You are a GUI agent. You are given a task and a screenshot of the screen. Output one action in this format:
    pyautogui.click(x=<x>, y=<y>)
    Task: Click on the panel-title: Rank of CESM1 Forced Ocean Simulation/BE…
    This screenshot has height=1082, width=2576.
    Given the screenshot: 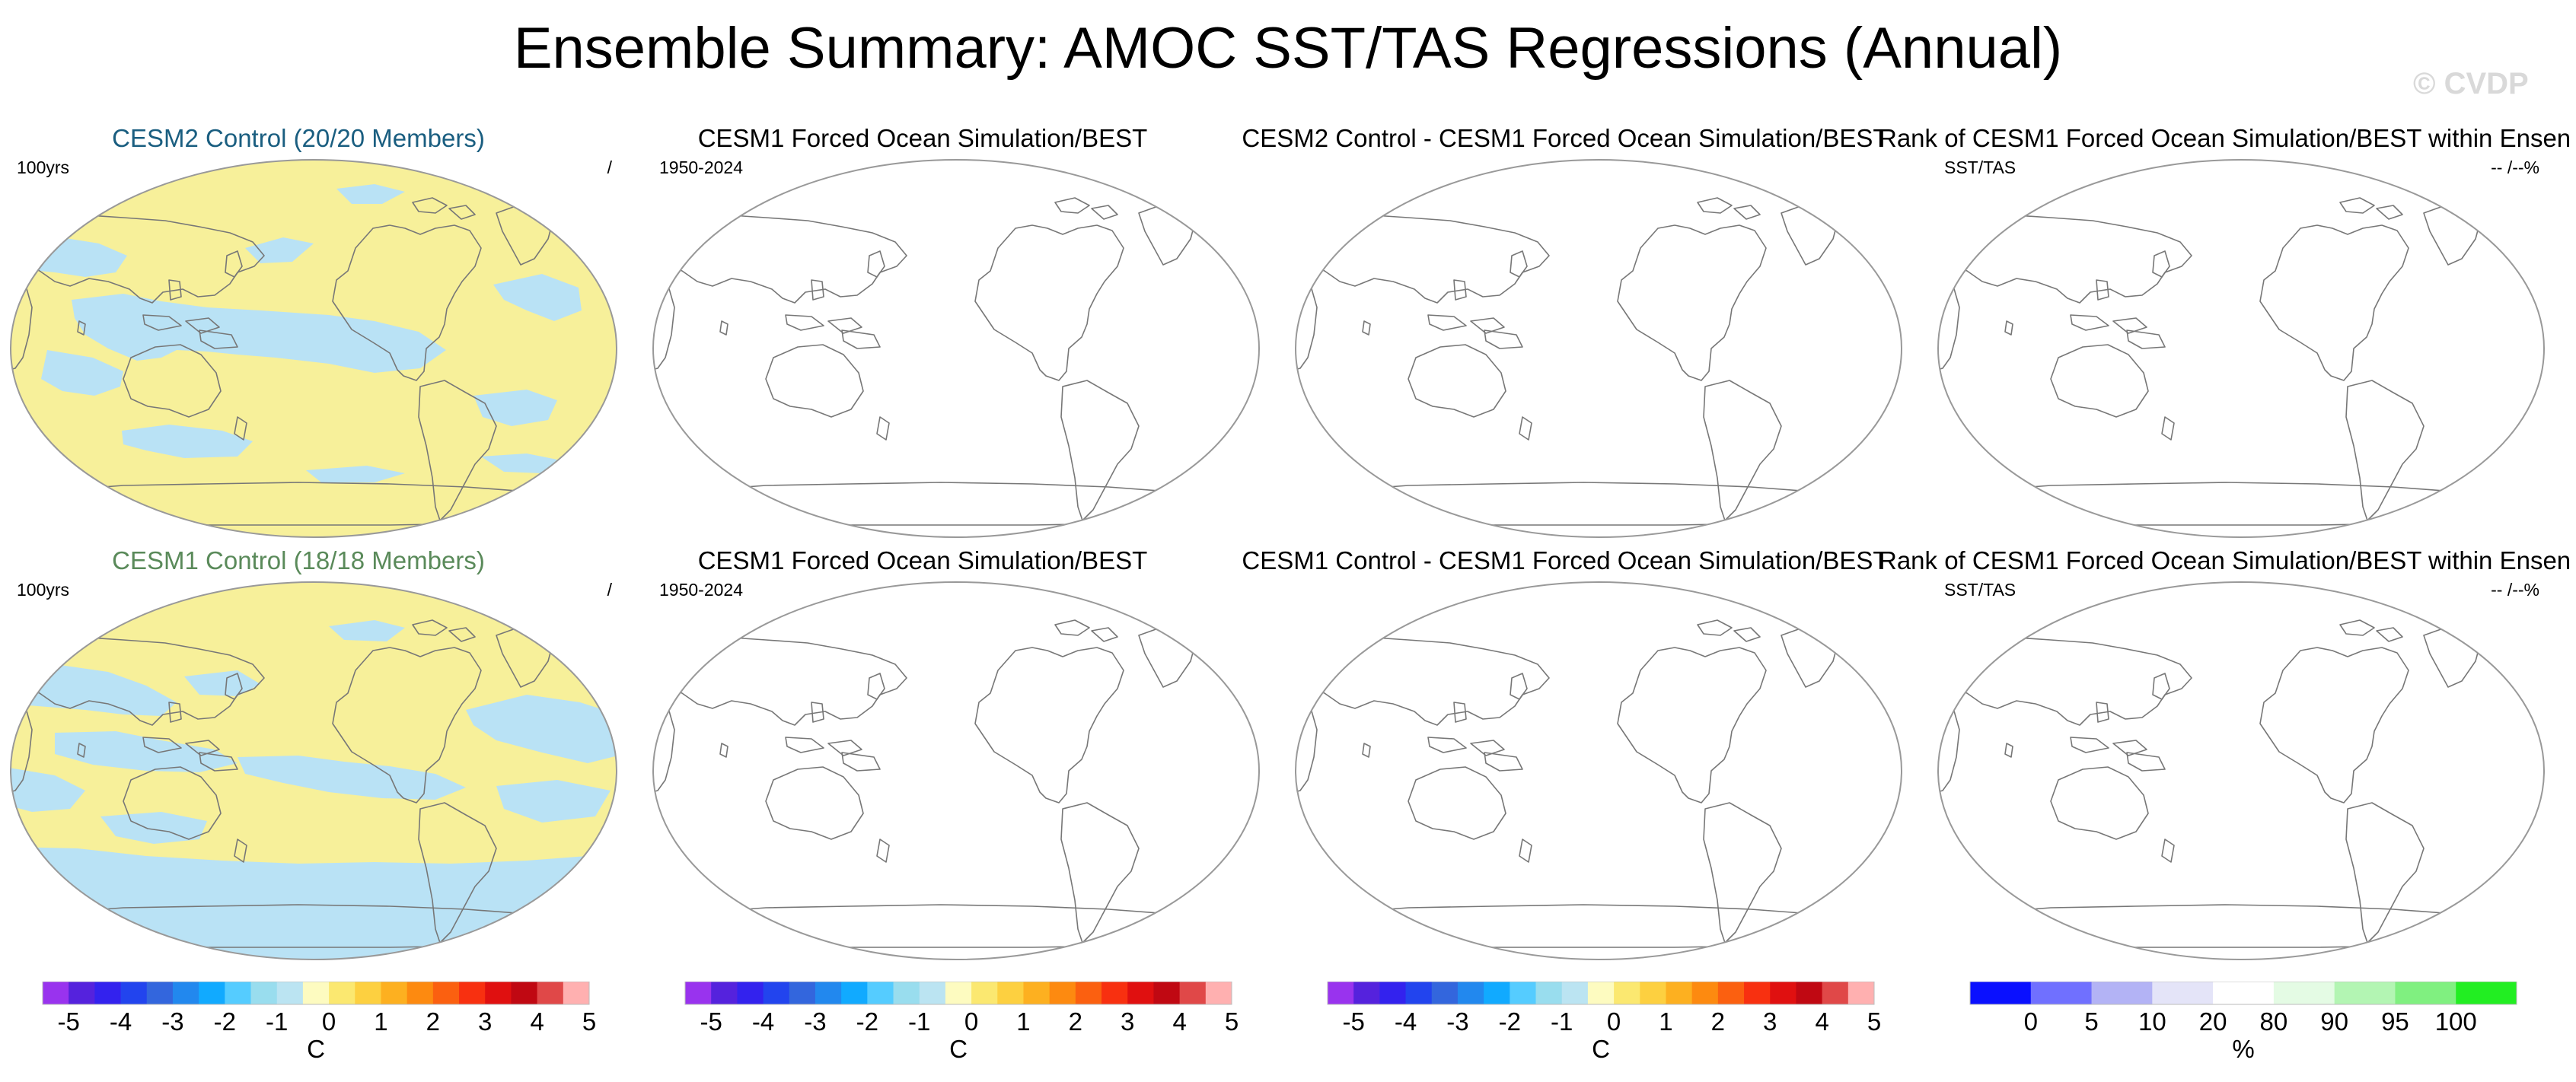 What is the action you would take?
    pyautogui.click(x=2225, y=560)
    